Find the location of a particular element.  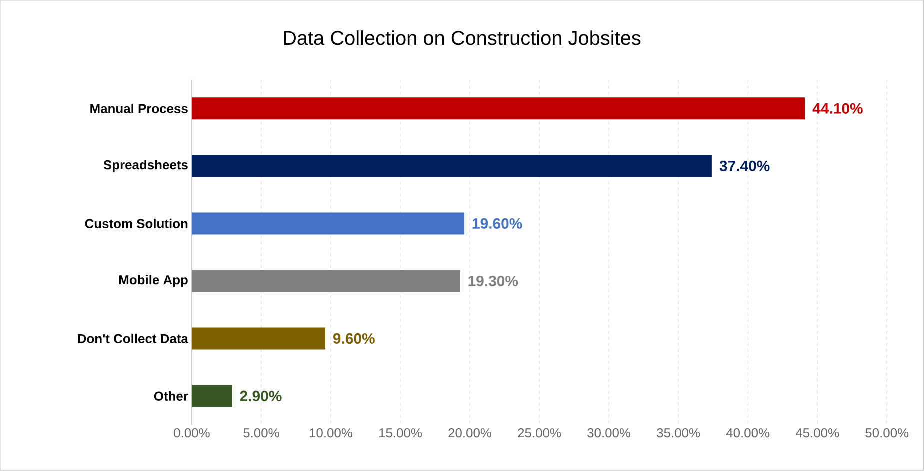

x-tick-label: 35.00% is located at coordinates (678, 433).